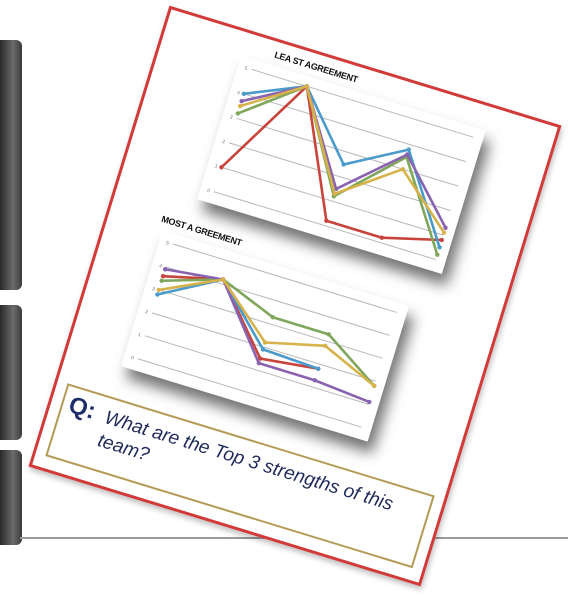  Describe the element at coordinates (82, 408) in the screenshot. I see `question-label: Q:` at that location.